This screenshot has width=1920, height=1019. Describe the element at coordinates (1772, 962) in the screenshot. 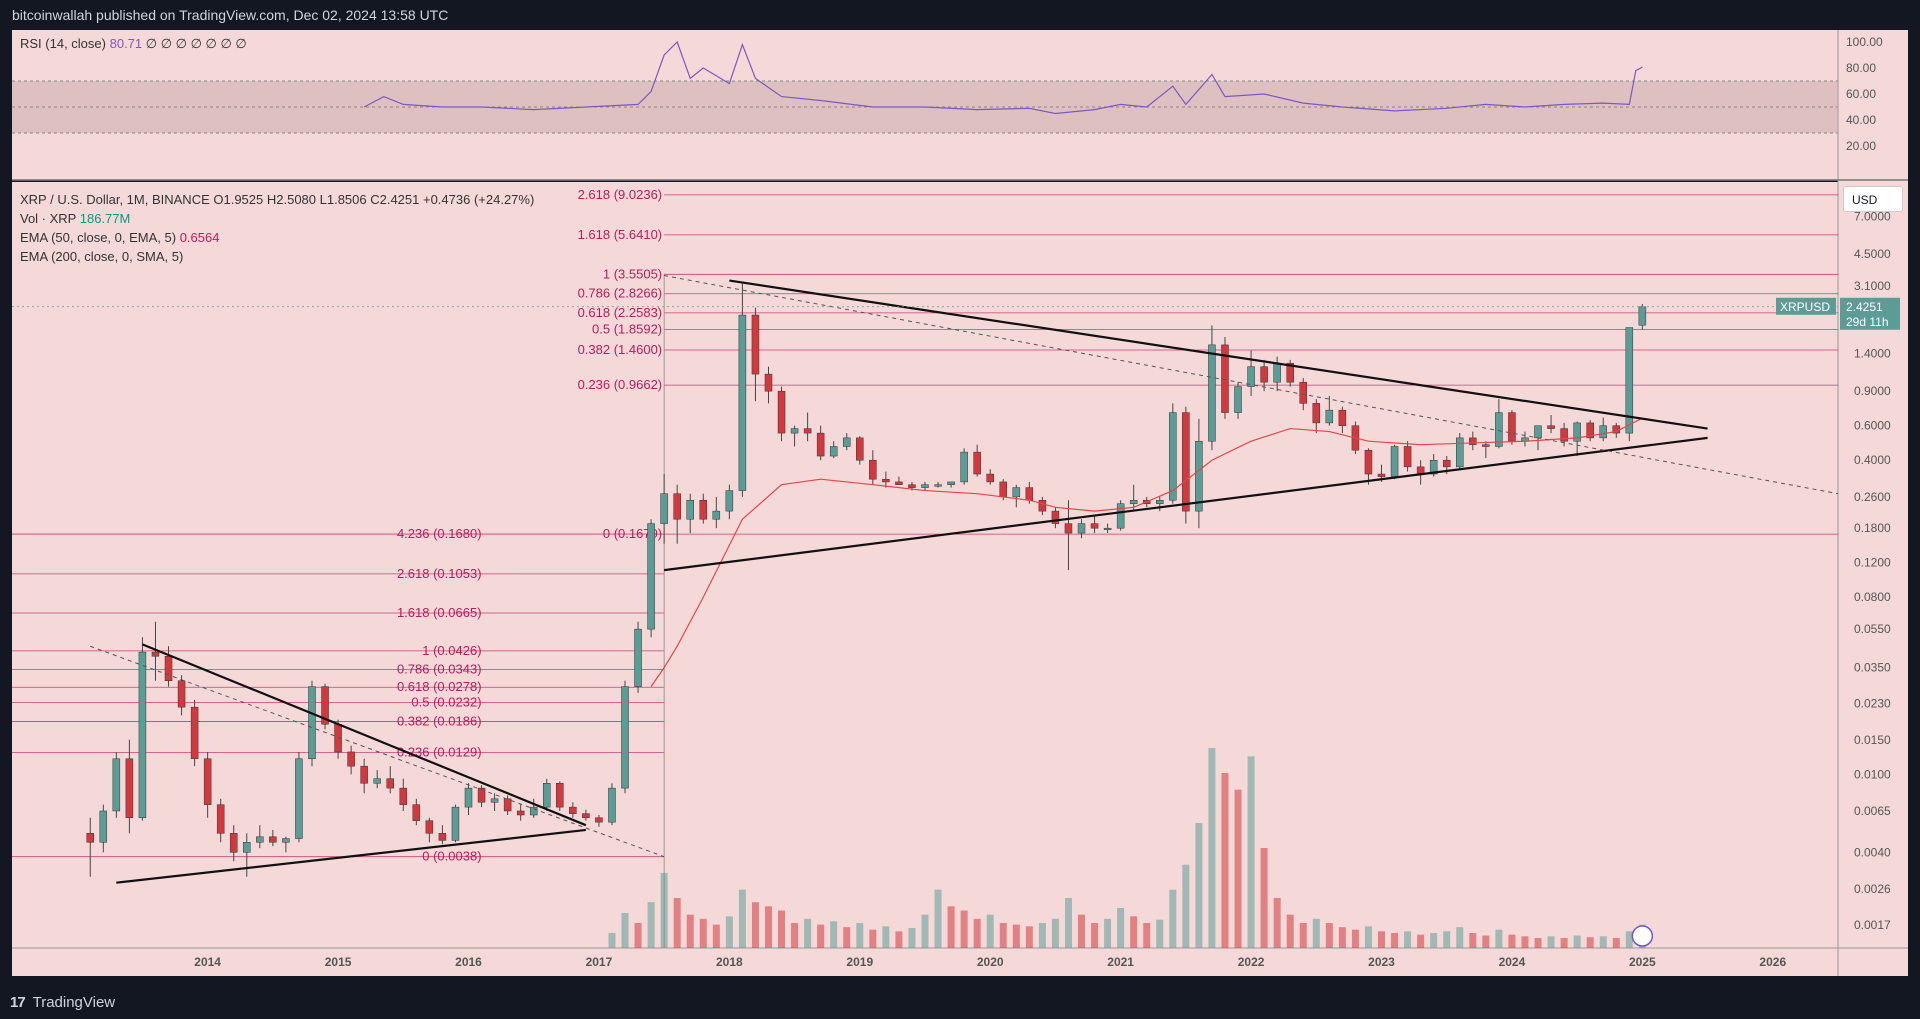

I see `time-tick-label: 2026` at that location.